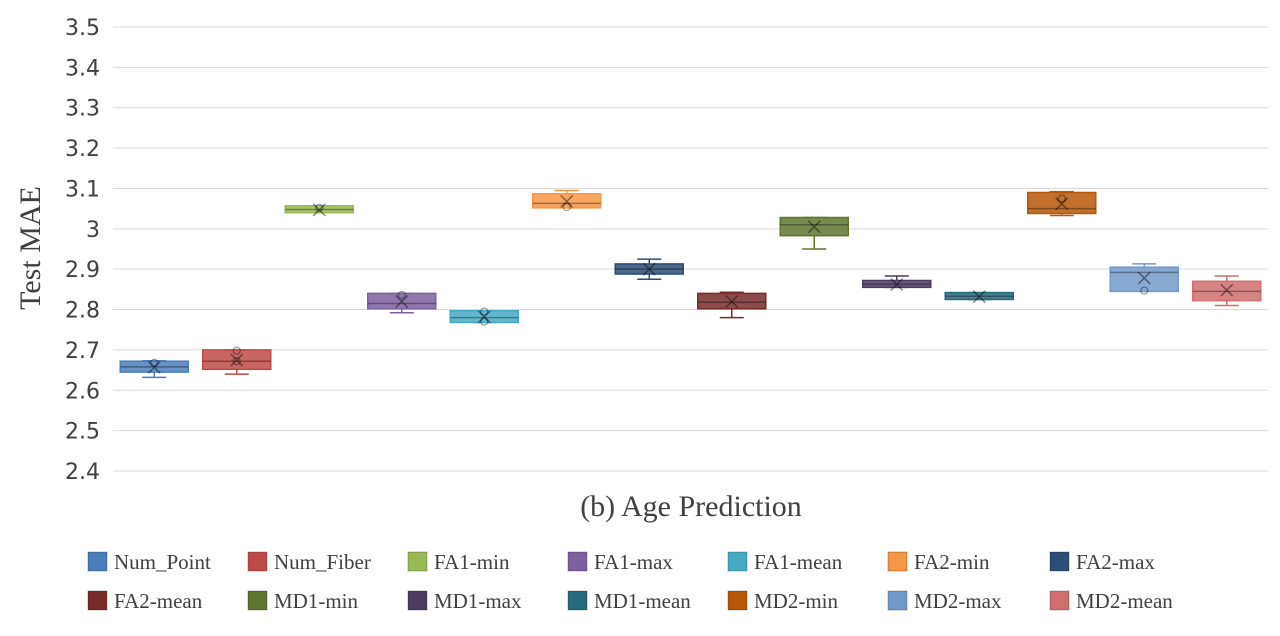 This screenshot has height=636, width=1280. I want to click on legend-label: FA2-min, so click(952, 562).